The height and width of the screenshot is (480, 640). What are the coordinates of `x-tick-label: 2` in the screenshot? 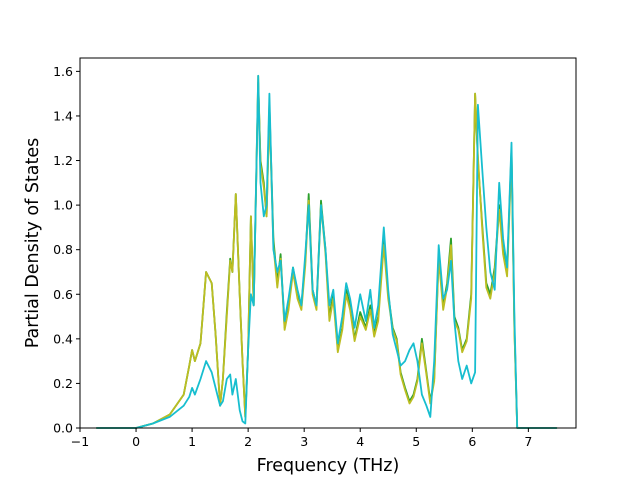 It's located at (248, 441).